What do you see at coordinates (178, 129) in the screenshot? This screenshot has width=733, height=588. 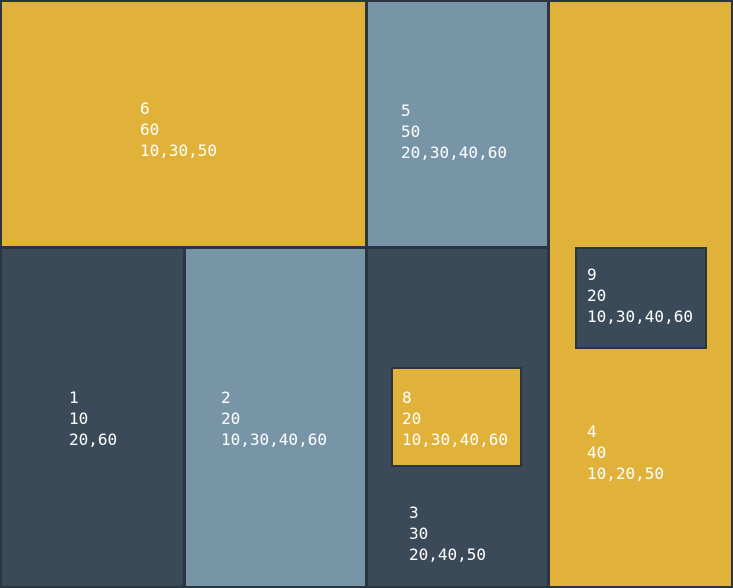 I see `box-6-label: 6 60 10,30,50` at bounding box center [178, 129].